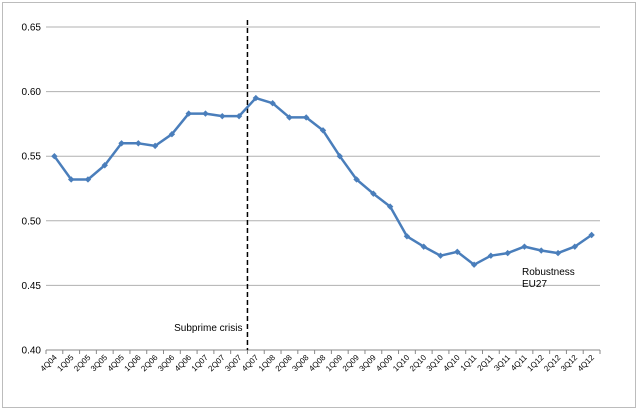 Image resolution: width=640 pixels, height=412 pixels. What do you see at coordinates (452, 363) in the screenshot?
I see `x-tick-label: 4Q10` at bounding box center [452, 363].